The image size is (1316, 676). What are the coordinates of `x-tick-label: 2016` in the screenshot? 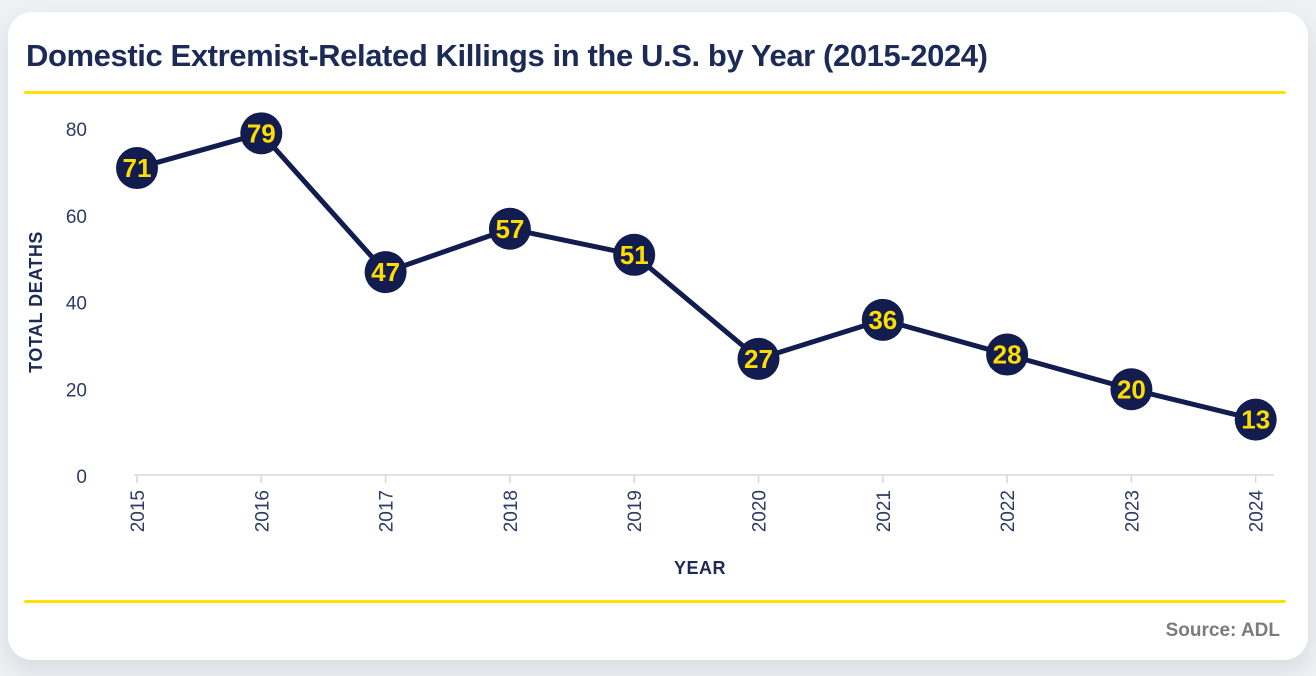 It's located at (262, 511).